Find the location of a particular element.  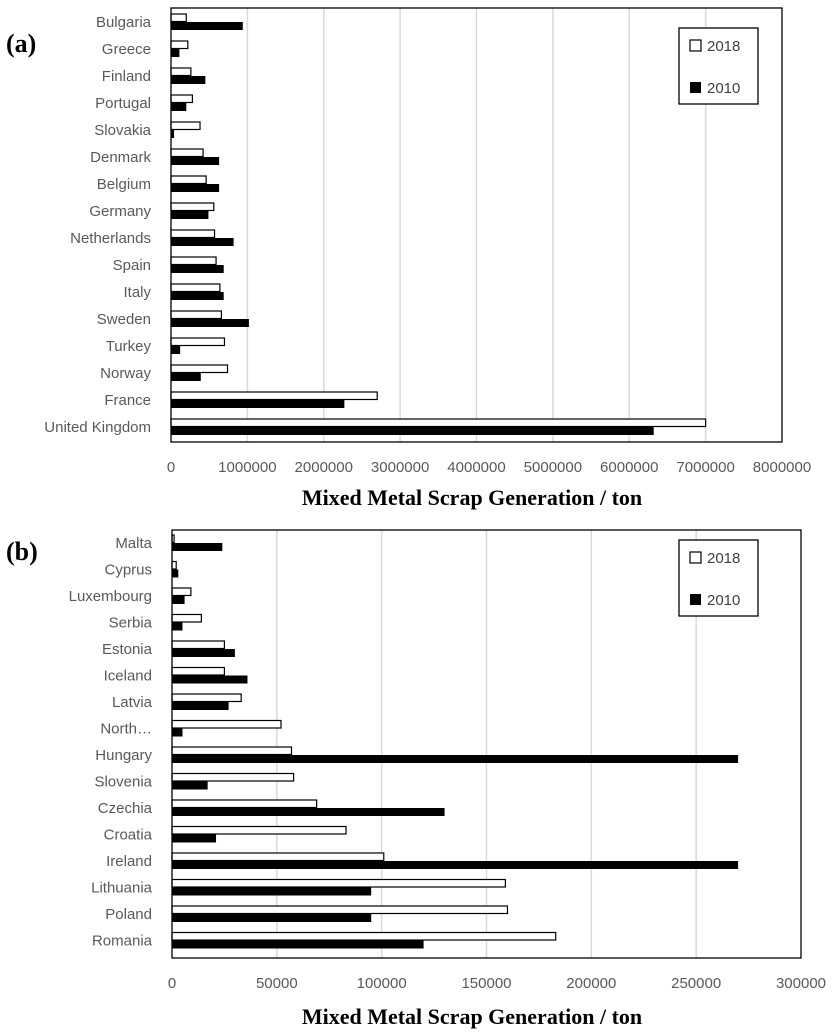

panel-a-category-label: Sweden is located at coordinates (124, 319).